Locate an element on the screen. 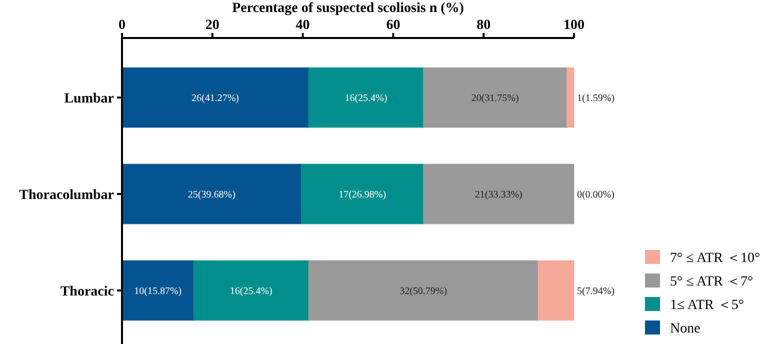 The width and height of the screenshot is (784, 344). x-tick-label: 60 is located at coordinates (393, 25).